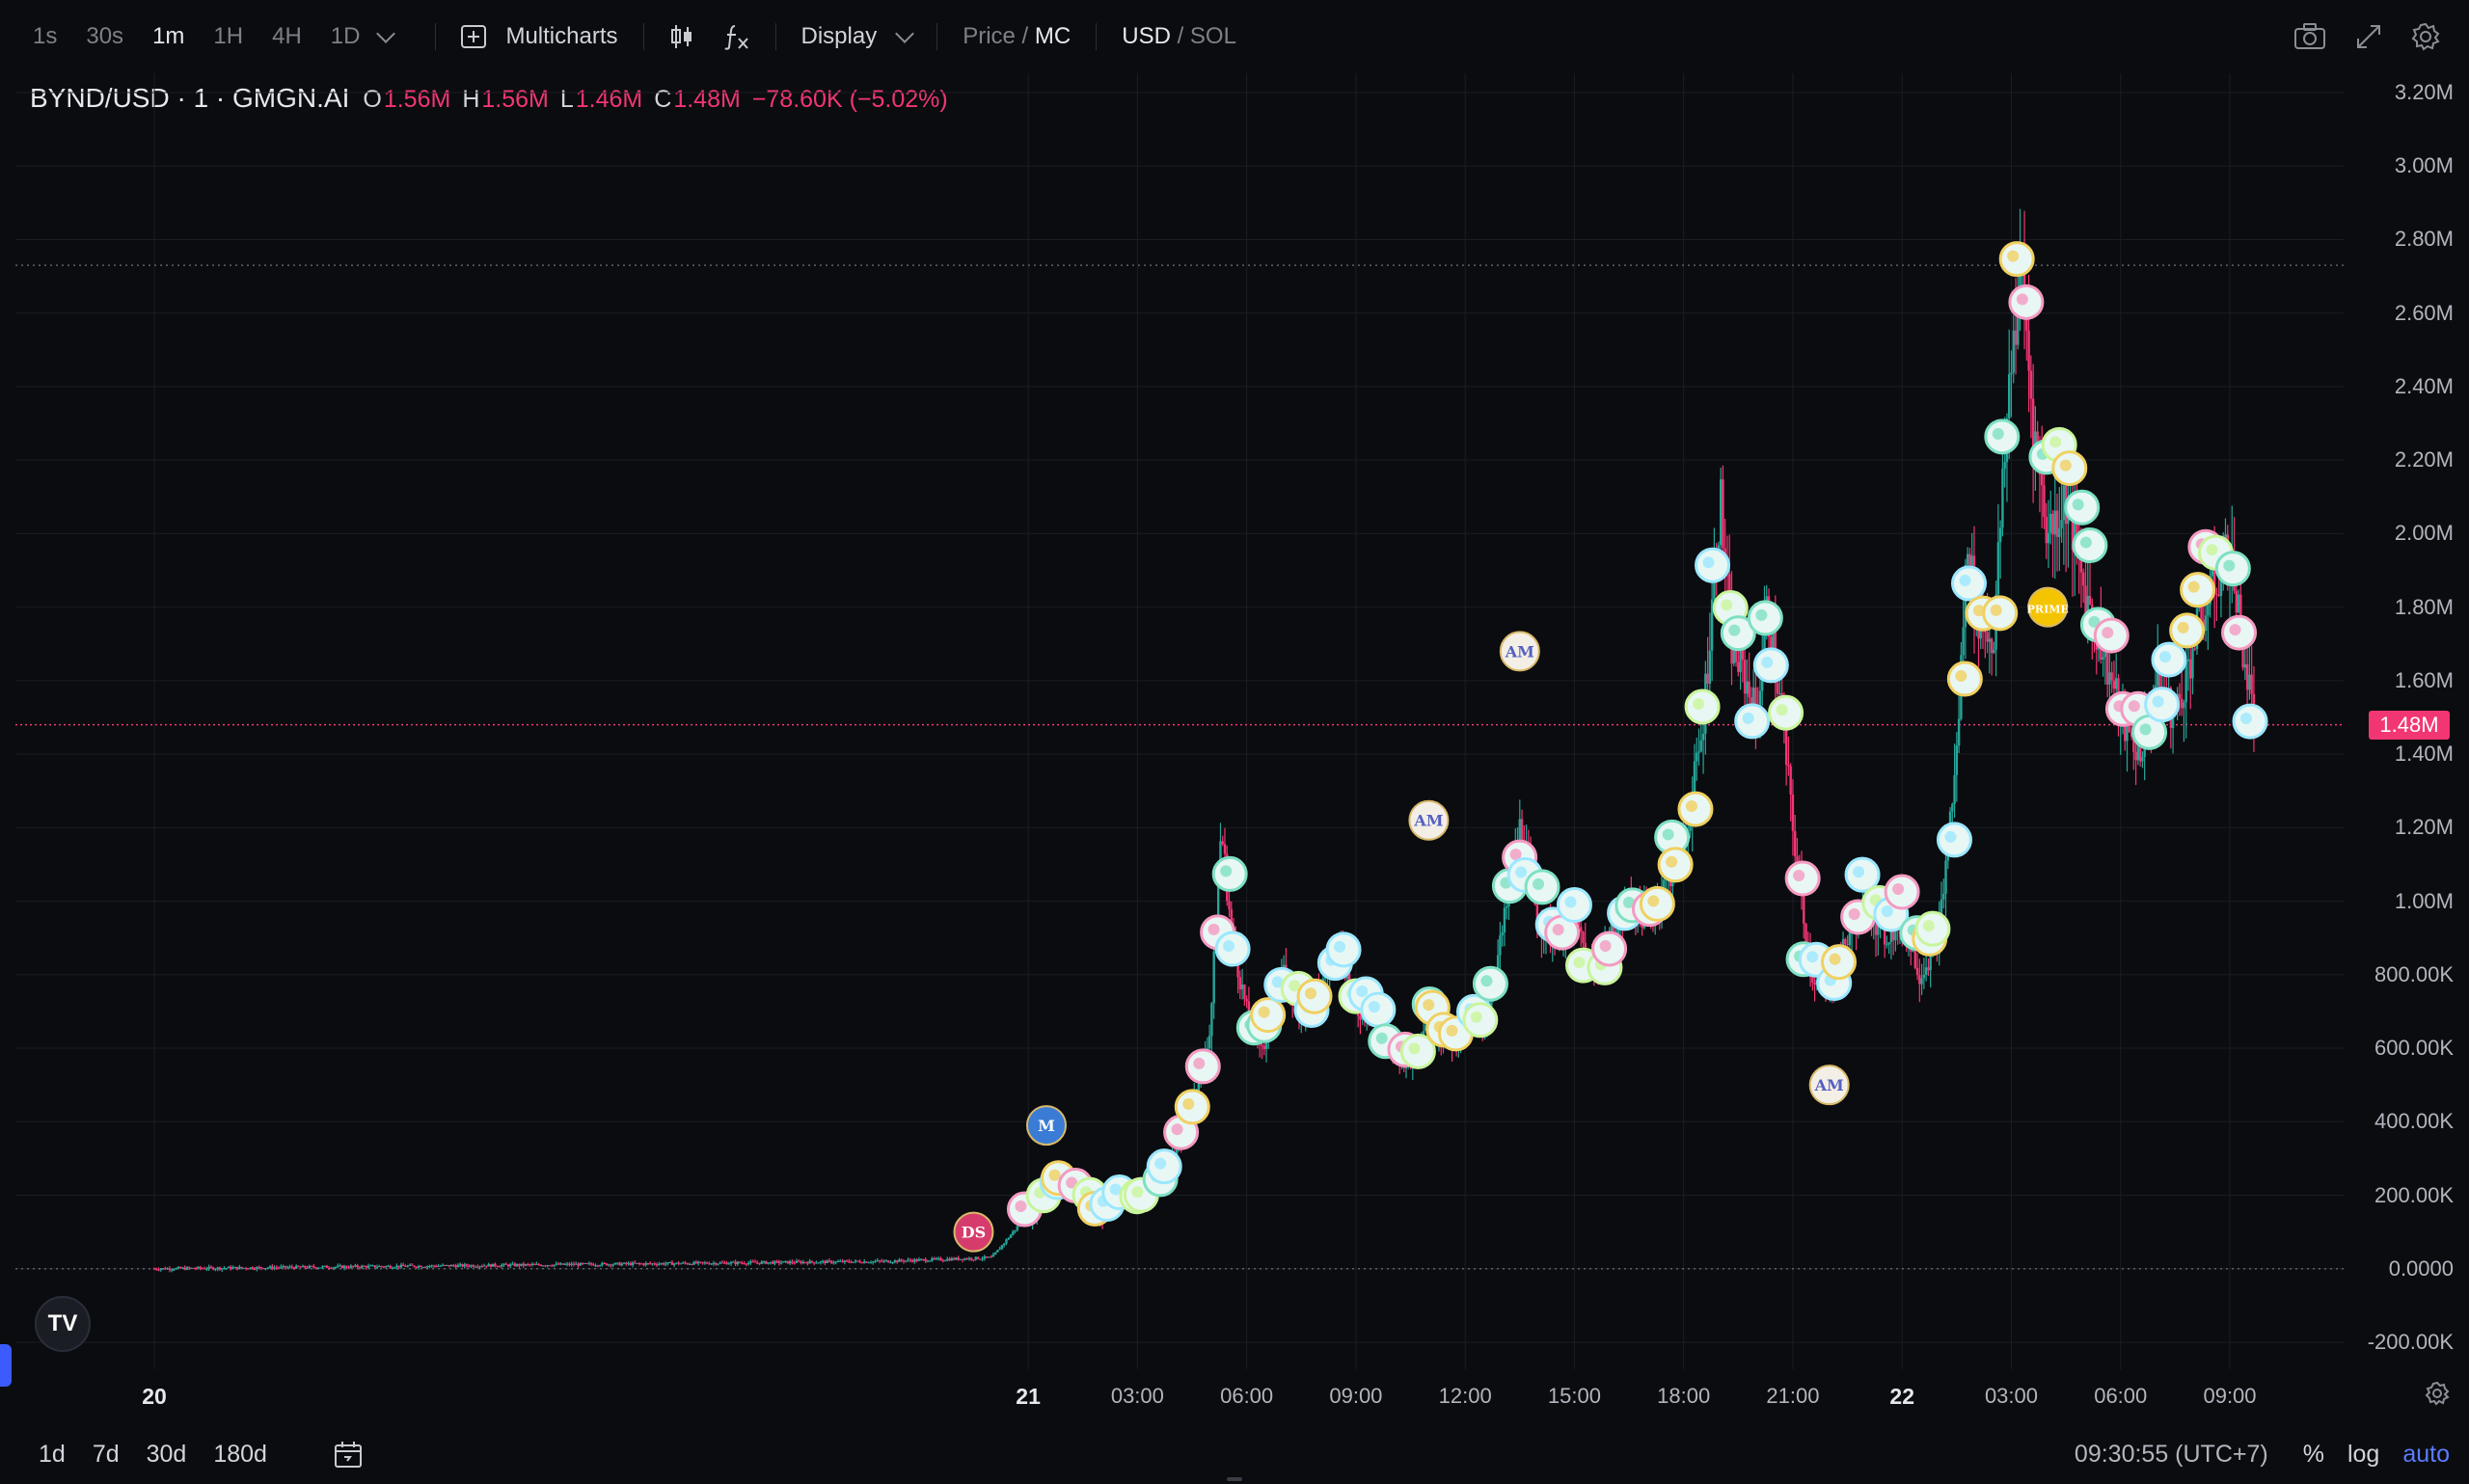 The height and width of the screenshot is (1484, 2469). What do you see at coordinates (287, 36) in the screenshot?
I see `timeframe-4h: 4H` at bounding box center [287, 36].